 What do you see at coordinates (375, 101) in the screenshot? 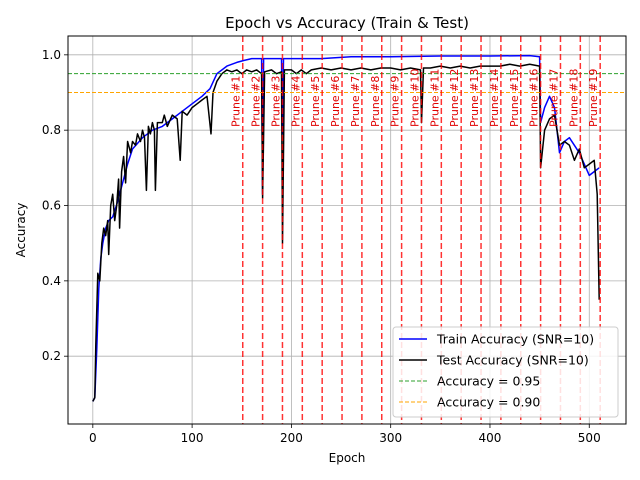
I see `prune-label: Prune #8` at bounding box center [375, 101].